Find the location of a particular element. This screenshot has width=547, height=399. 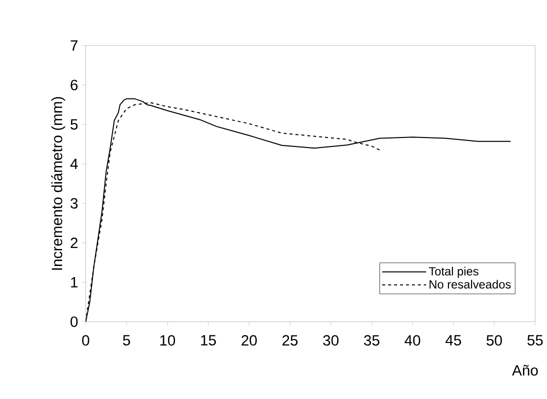

y-tick-label: 1 is located at coordinates (74, 282).